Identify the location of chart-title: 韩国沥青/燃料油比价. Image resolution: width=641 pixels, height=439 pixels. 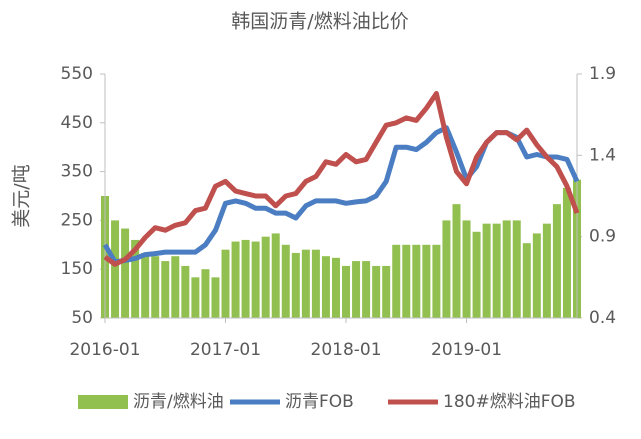
(319, 22).